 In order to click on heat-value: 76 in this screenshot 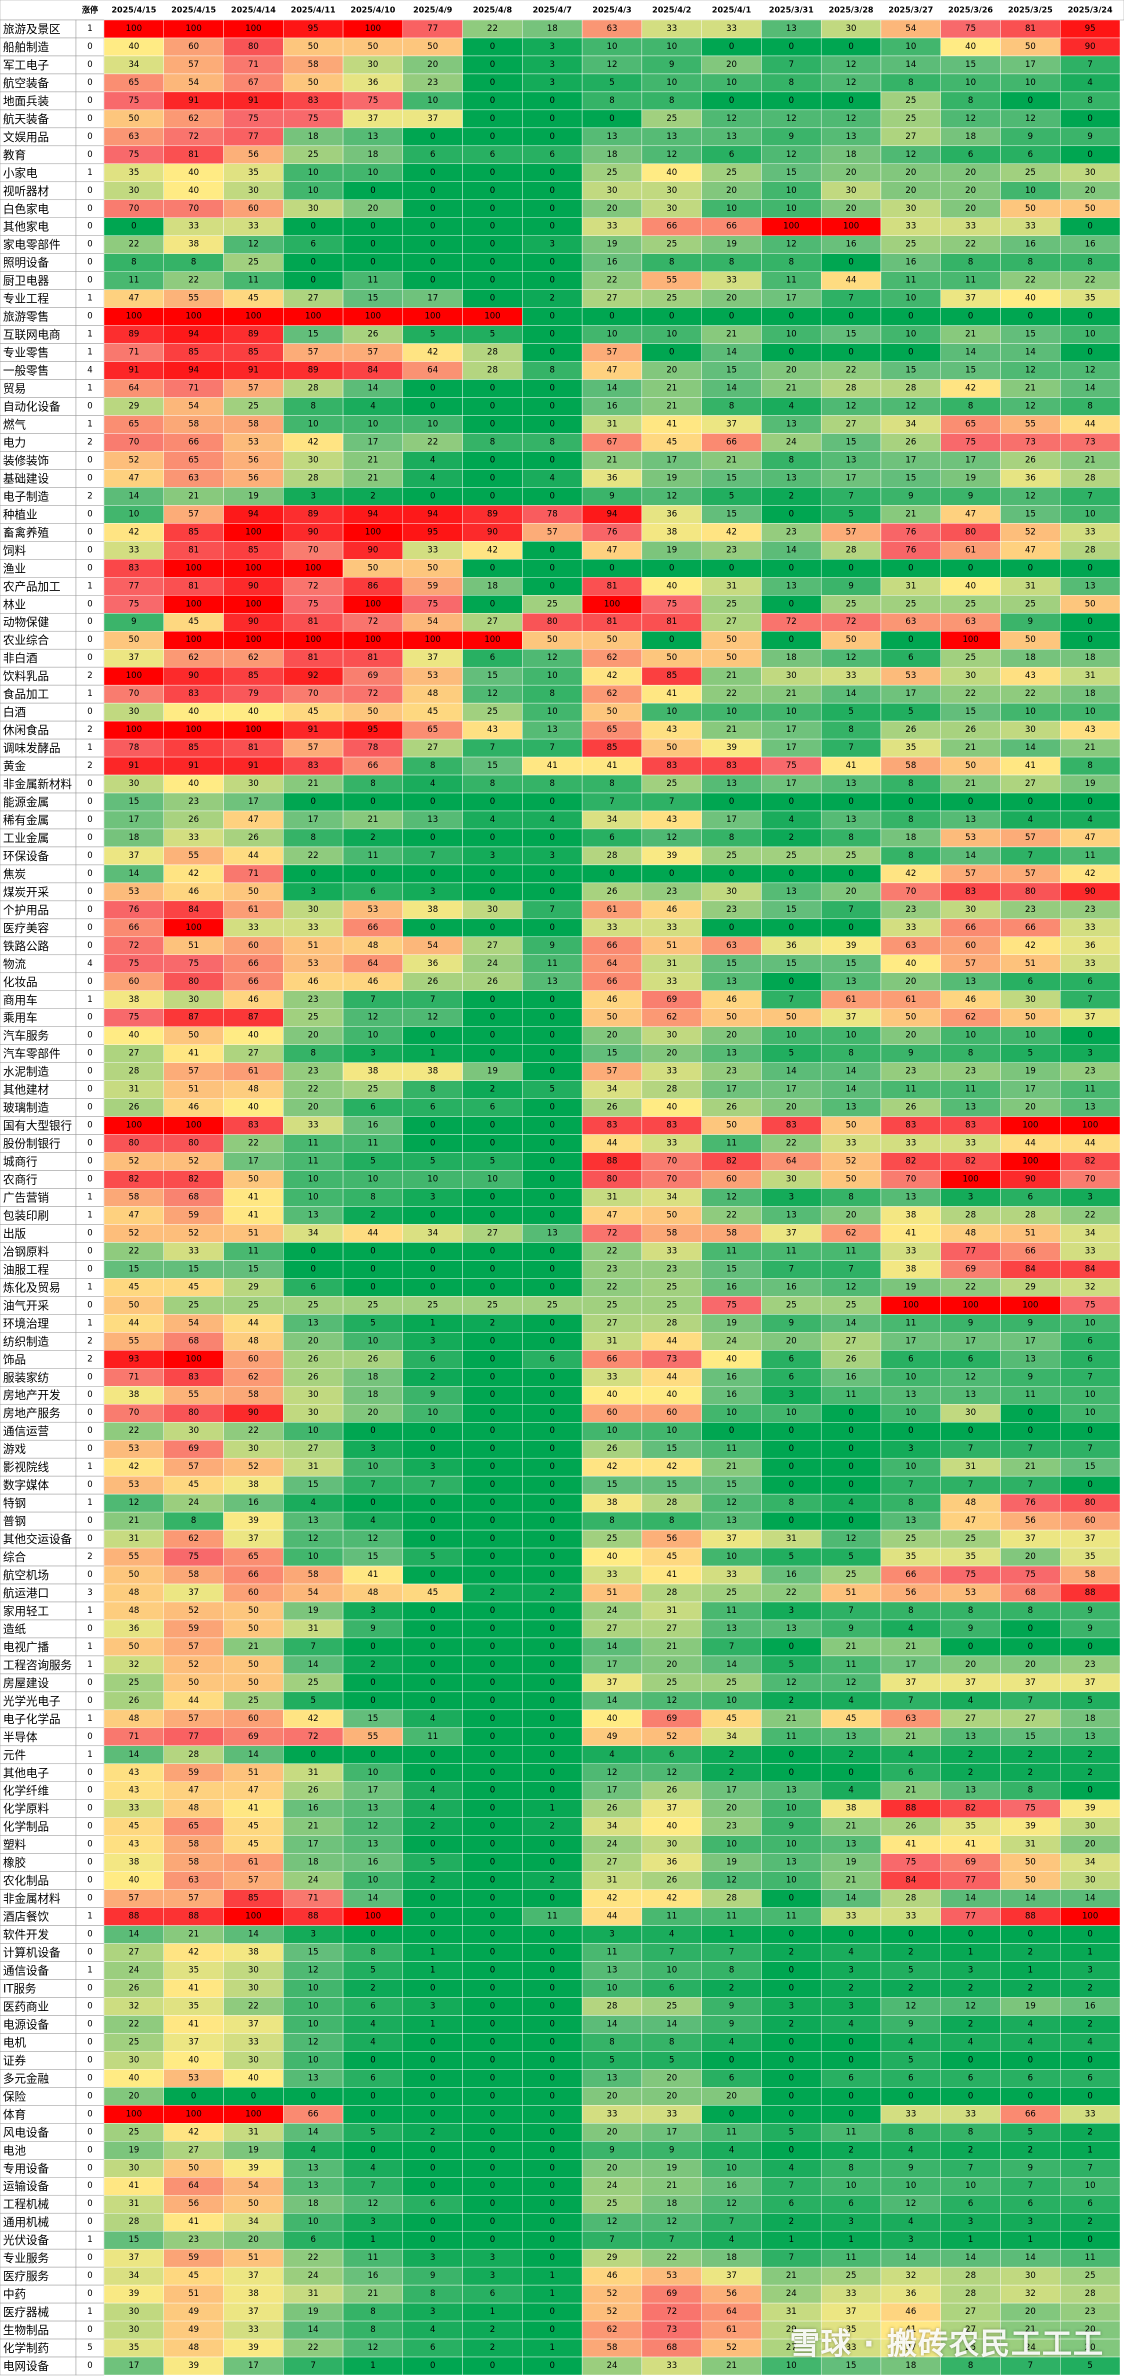, I will do `click(612, 532)`.